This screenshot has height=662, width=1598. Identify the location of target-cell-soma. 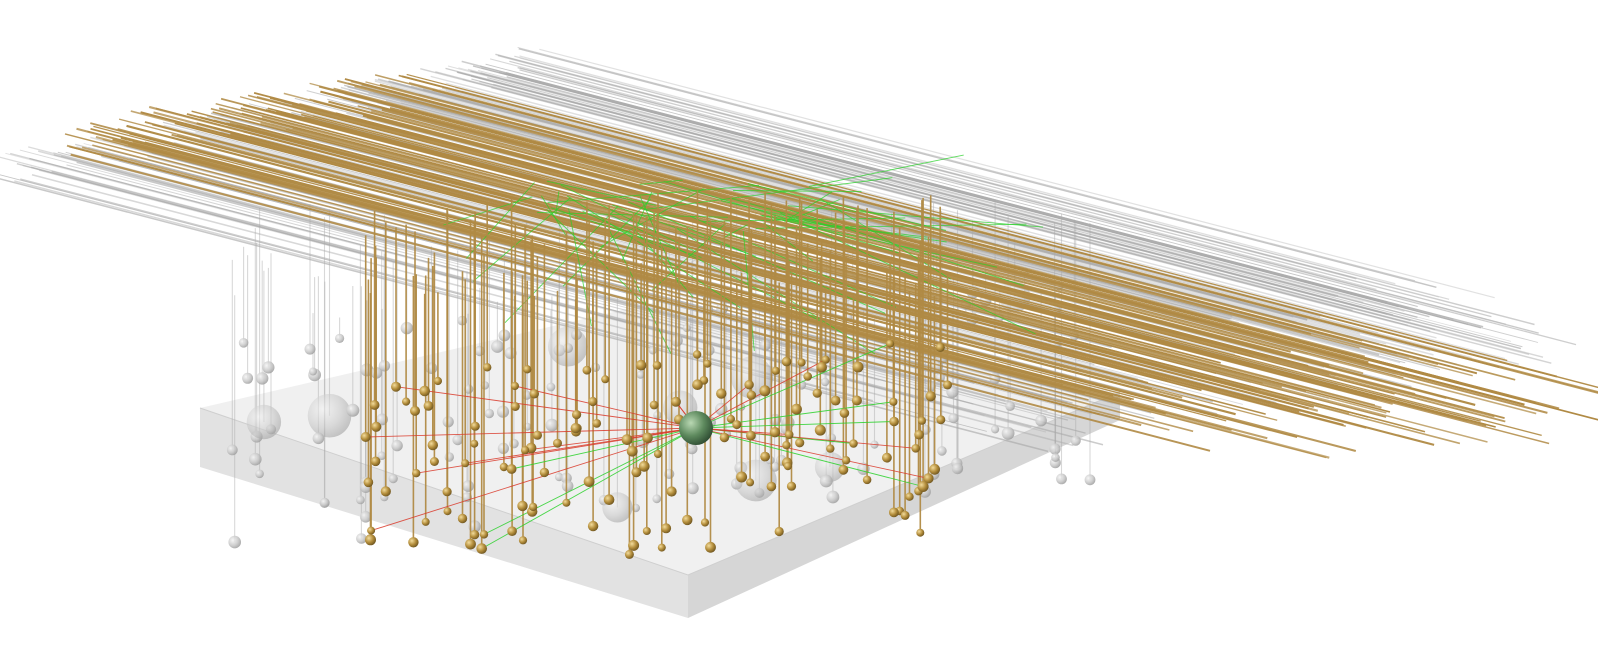
(696, 428).